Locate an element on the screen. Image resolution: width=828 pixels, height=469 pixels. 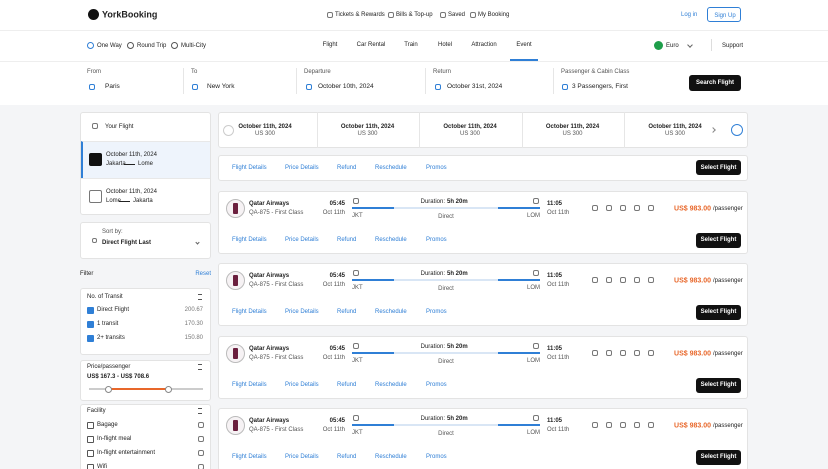
sort-value: Direct Flight Last is located at coordinates (127, 243).